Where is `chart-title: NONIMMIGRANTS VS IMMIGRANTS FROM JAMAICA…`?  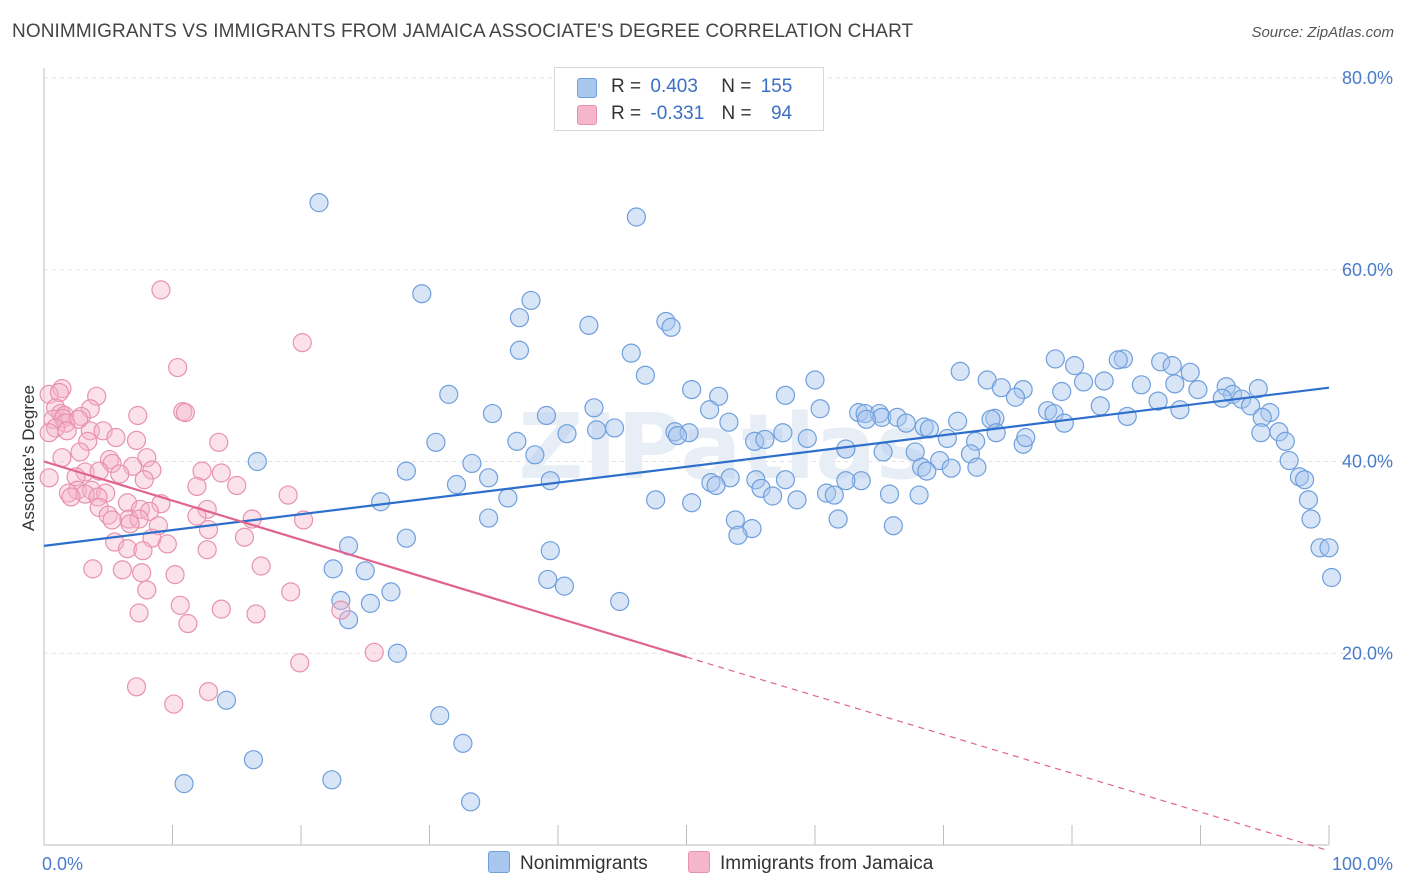 chart-title: NONIMMIGRANTS VS IMMIGRANTS FROM JAMAICA… is located at coordinates (463, 31).